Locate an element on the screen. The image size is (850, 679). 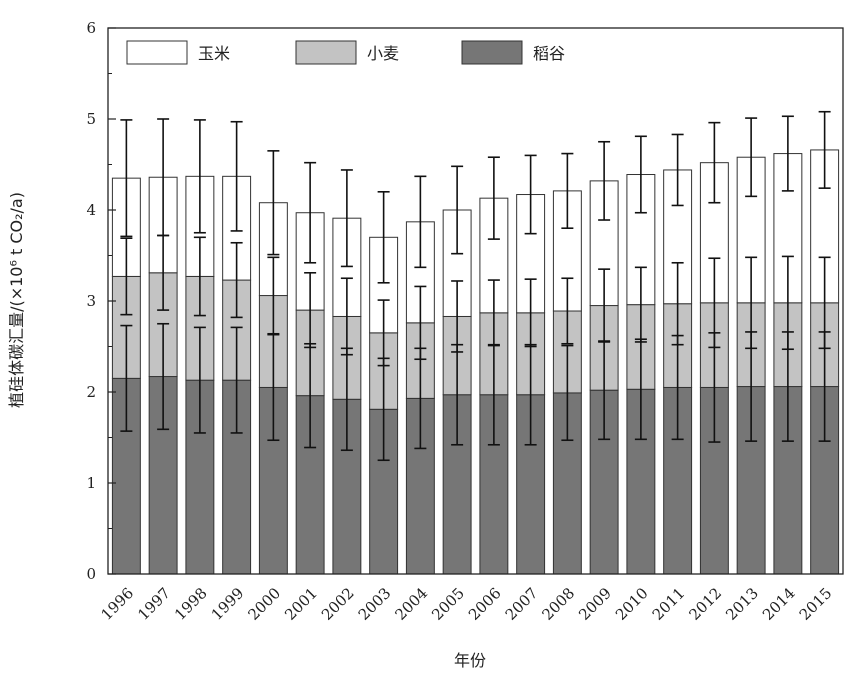
x-tick-label-1998: 1998 is located at coordinates (191, 604).